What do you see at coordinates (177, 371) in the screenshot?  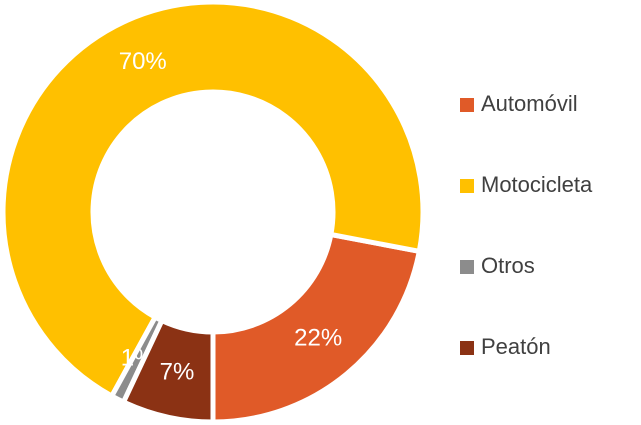 I see `data-label: 7%` at bounding box center [177, 371].